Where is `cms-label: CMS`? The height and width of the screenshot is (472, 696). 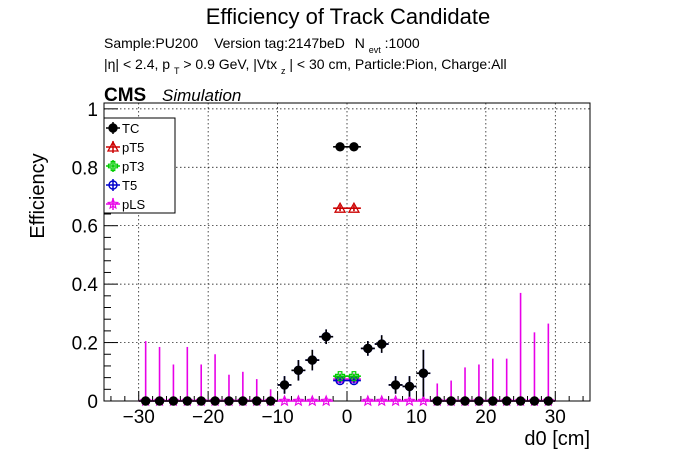
cms-label: CMS is located at coordinates (125, 95).